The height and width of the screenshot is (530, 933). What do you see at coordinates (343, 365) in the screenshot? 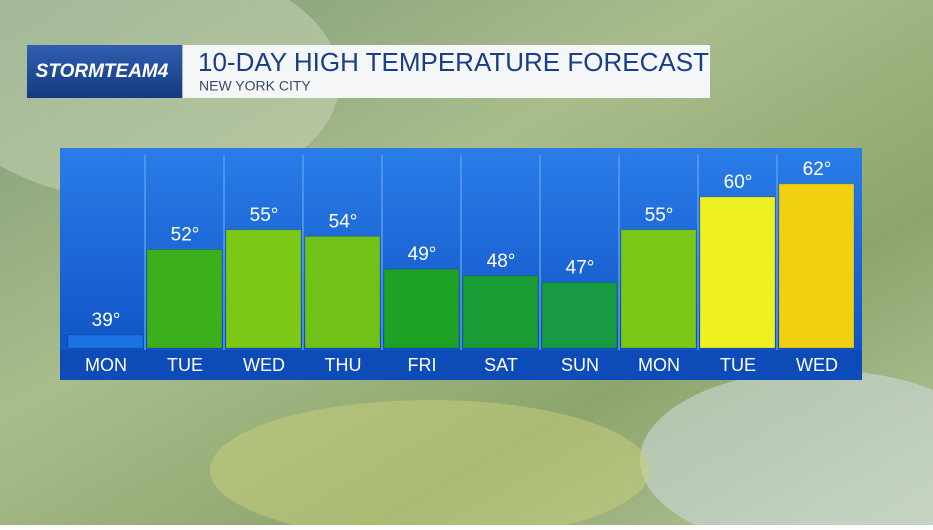
I see `x-tick-label: THU` at bounding box center [343, 365].